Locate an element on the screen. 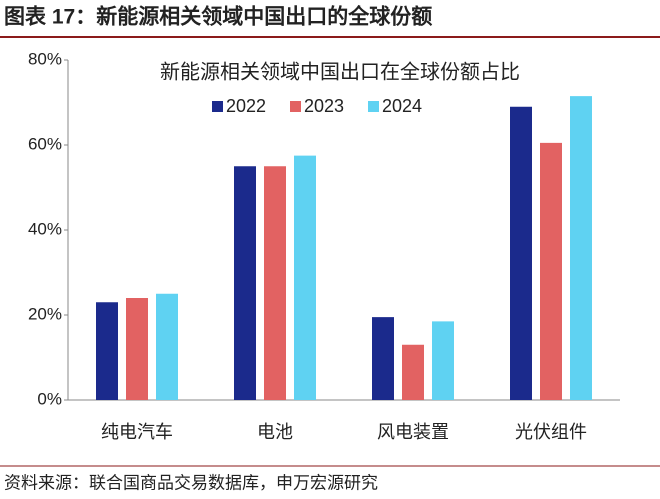 The image size is (660, 499). y-tick-label: 40% is located at coordinates (45, 228).